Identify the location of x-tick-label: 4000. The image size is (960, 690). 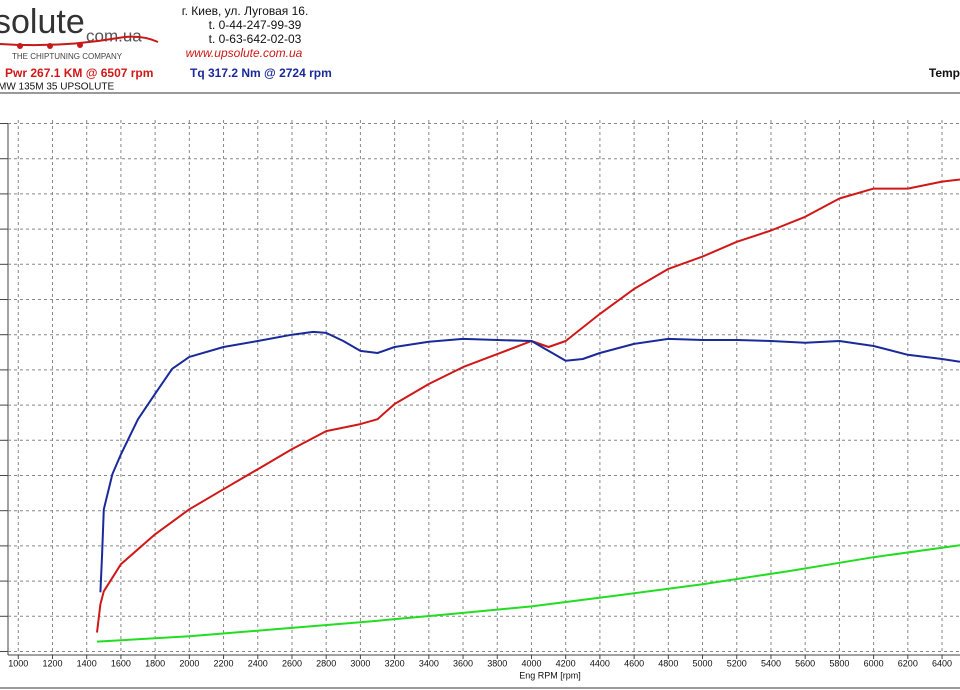
(531, 663).